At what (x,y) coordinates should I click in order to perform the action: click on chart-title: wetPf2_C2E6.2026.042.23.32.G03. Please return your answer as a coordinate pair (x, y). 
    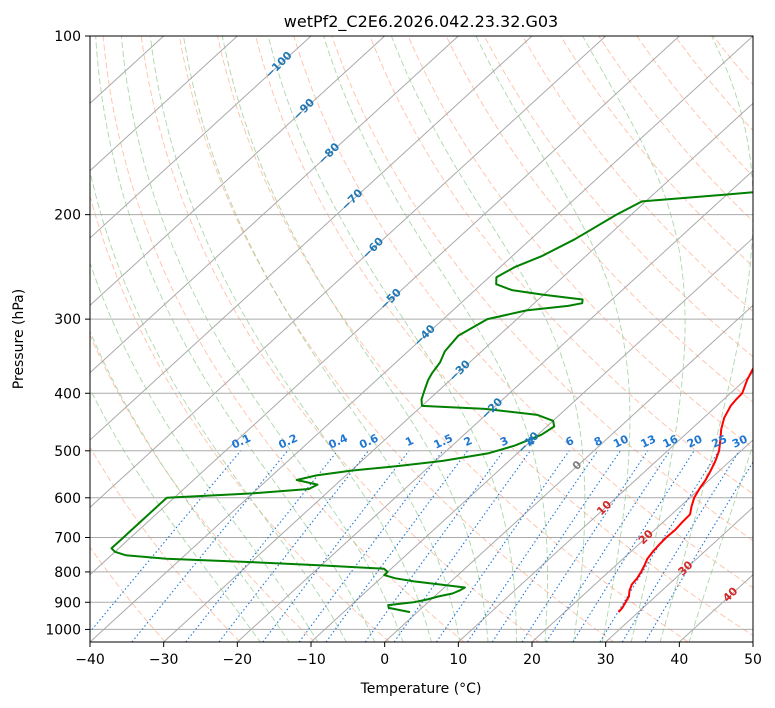
    Looking at the image, I should click on (421, 22).